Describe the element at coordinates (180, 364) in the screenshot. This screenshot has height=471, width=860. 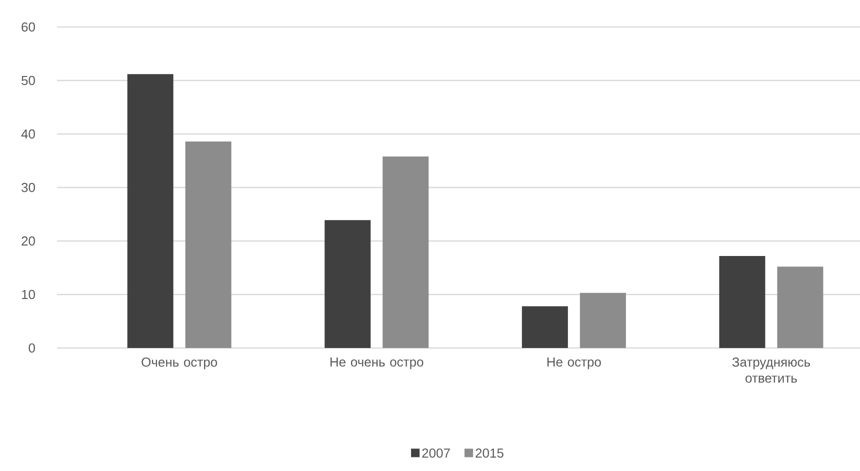
I see `x-tick-label: Очень остро` at that location.